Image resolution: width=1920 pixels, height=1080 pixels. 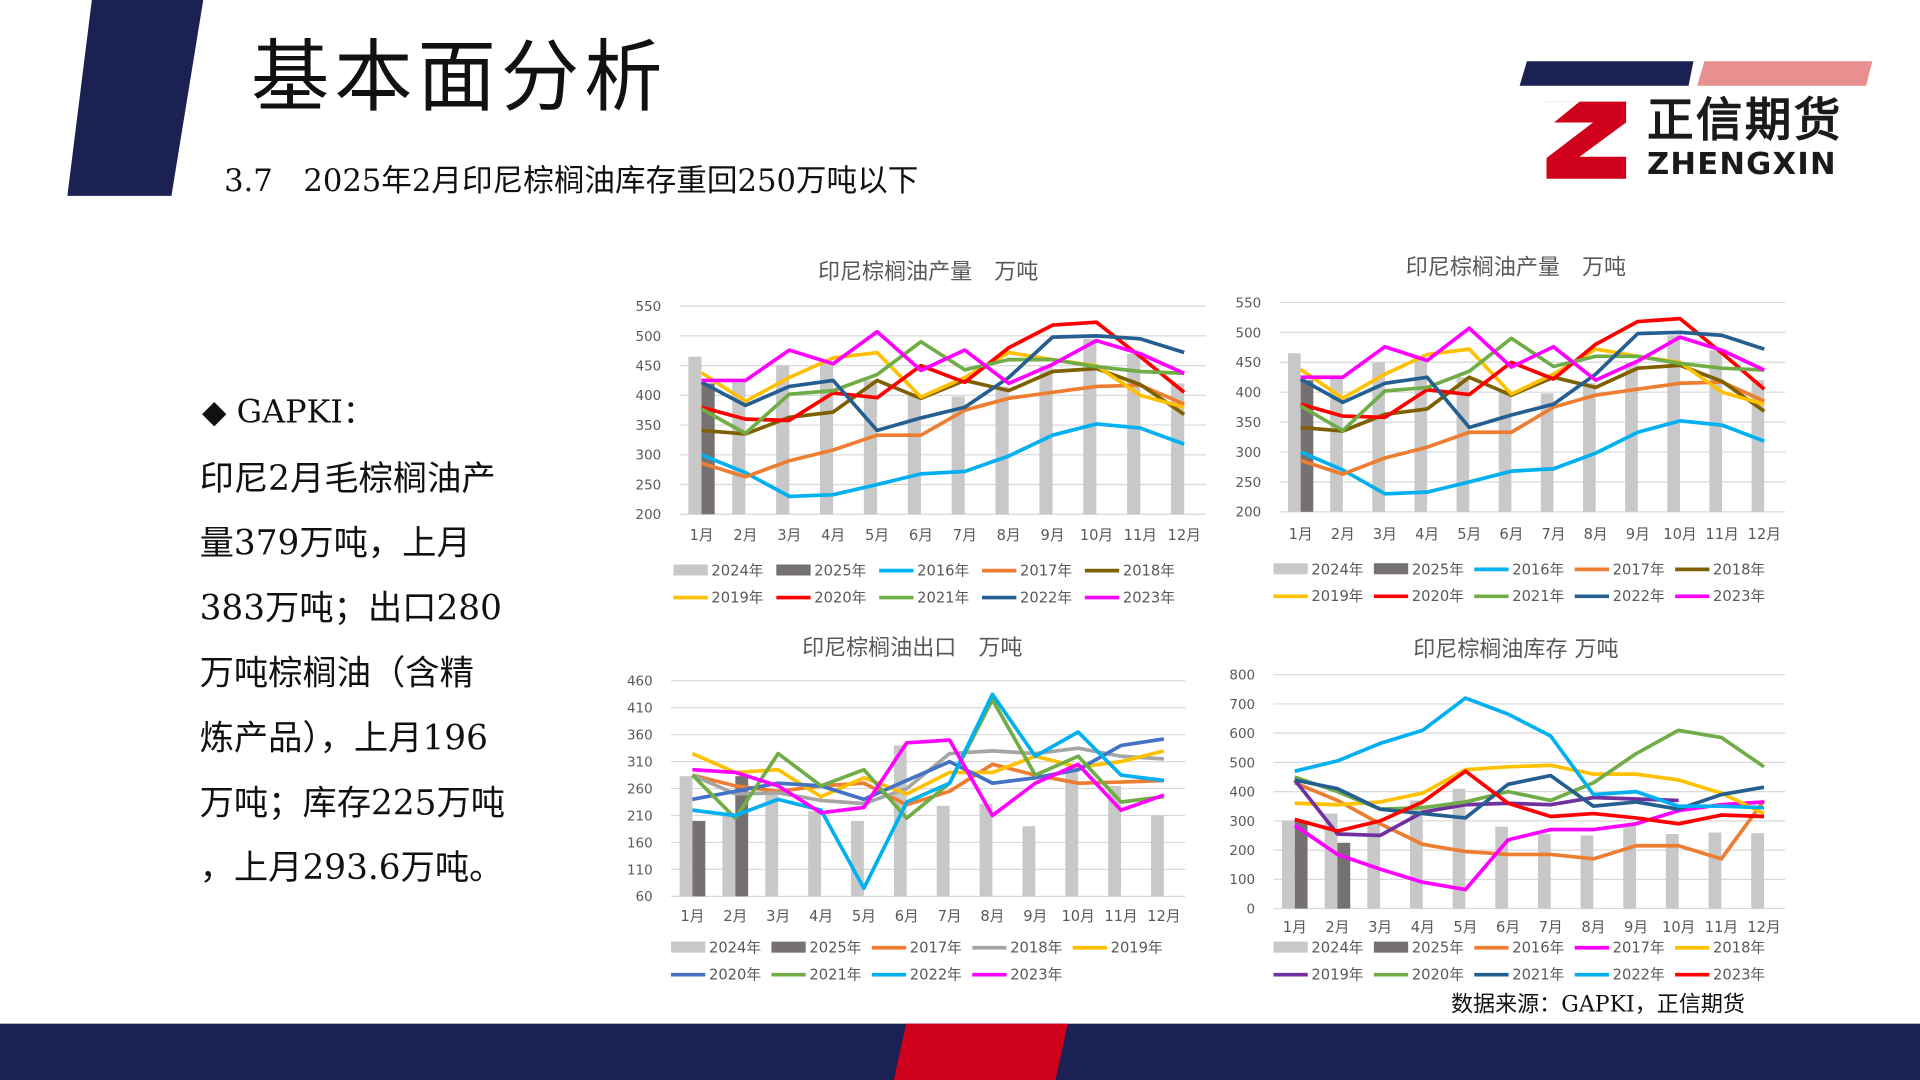 What do you see at coordinates (1036, 948) in the screenshot?
I see `legend-label: 2018年` at bounding box center [1036, 948].